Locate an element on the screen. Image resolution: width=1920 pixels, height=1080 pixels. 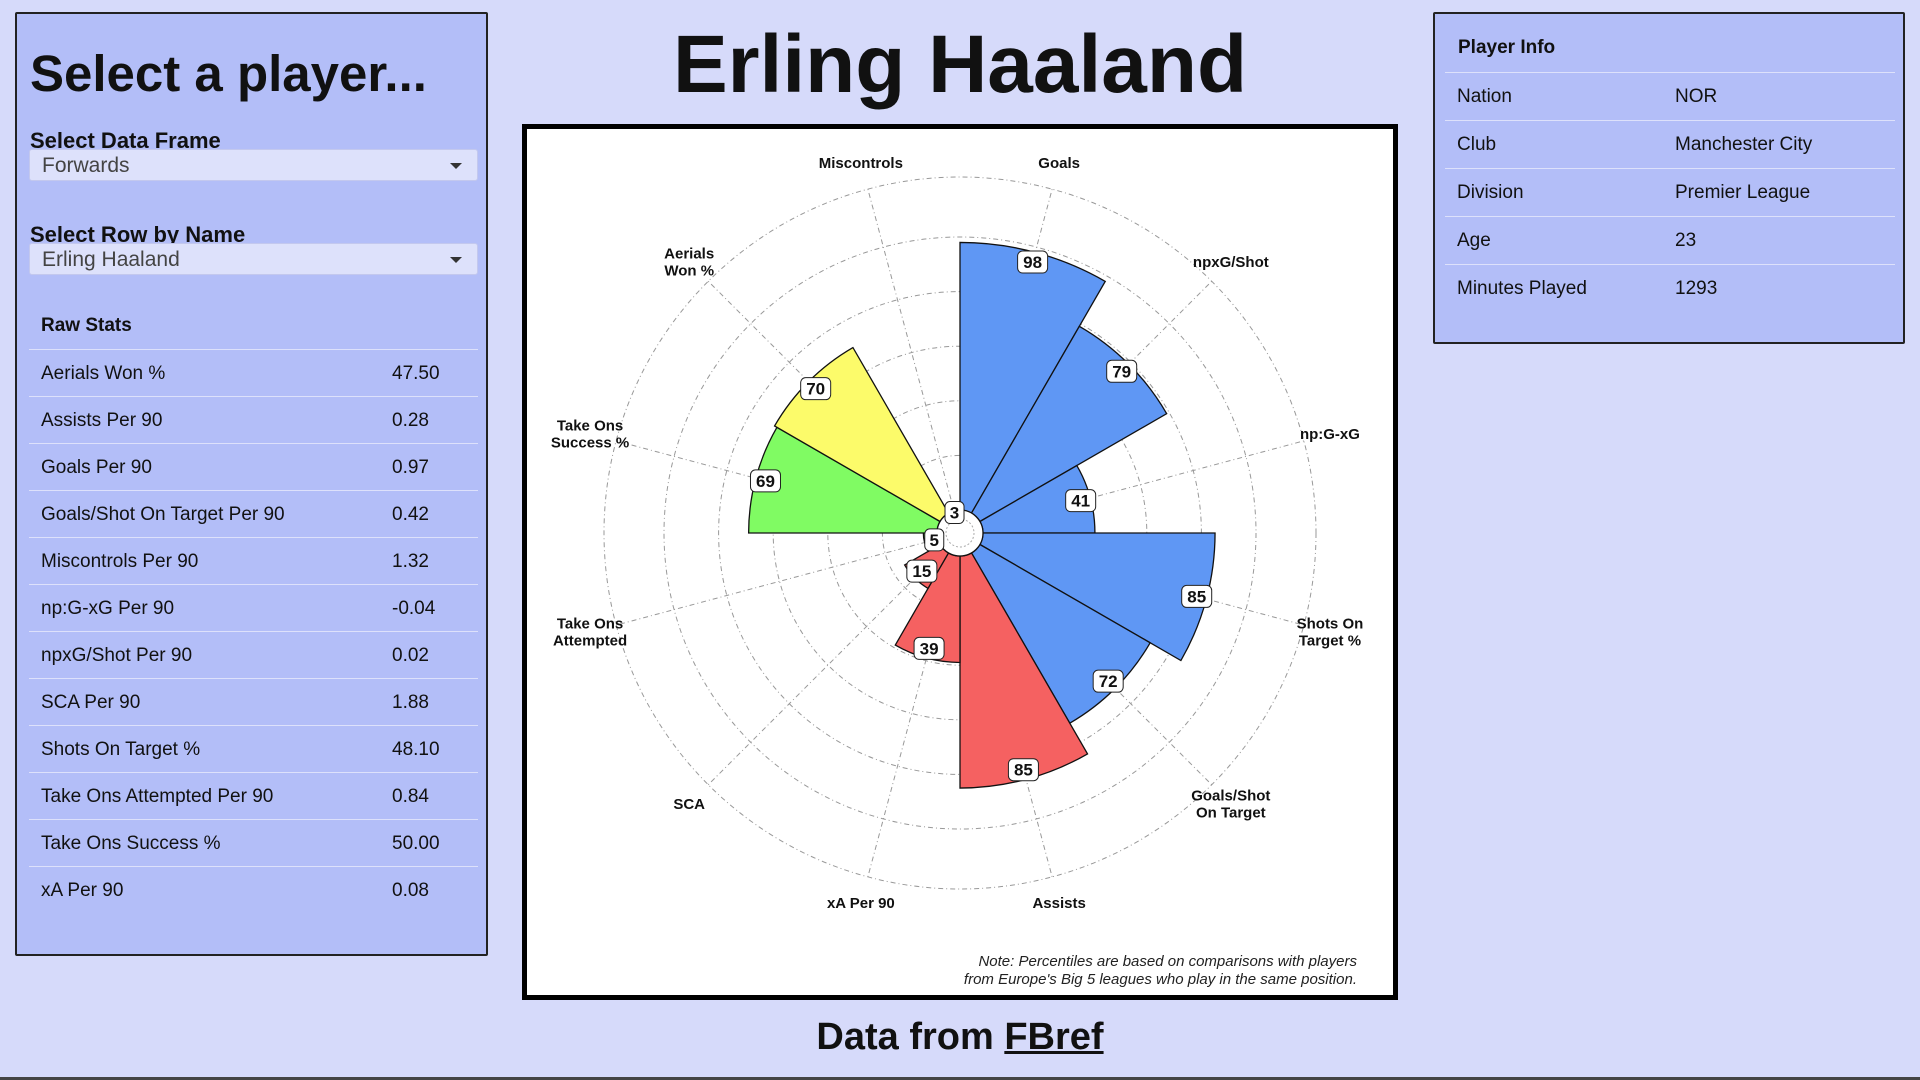
row-label: Club is located at coordinates (1477, 144).